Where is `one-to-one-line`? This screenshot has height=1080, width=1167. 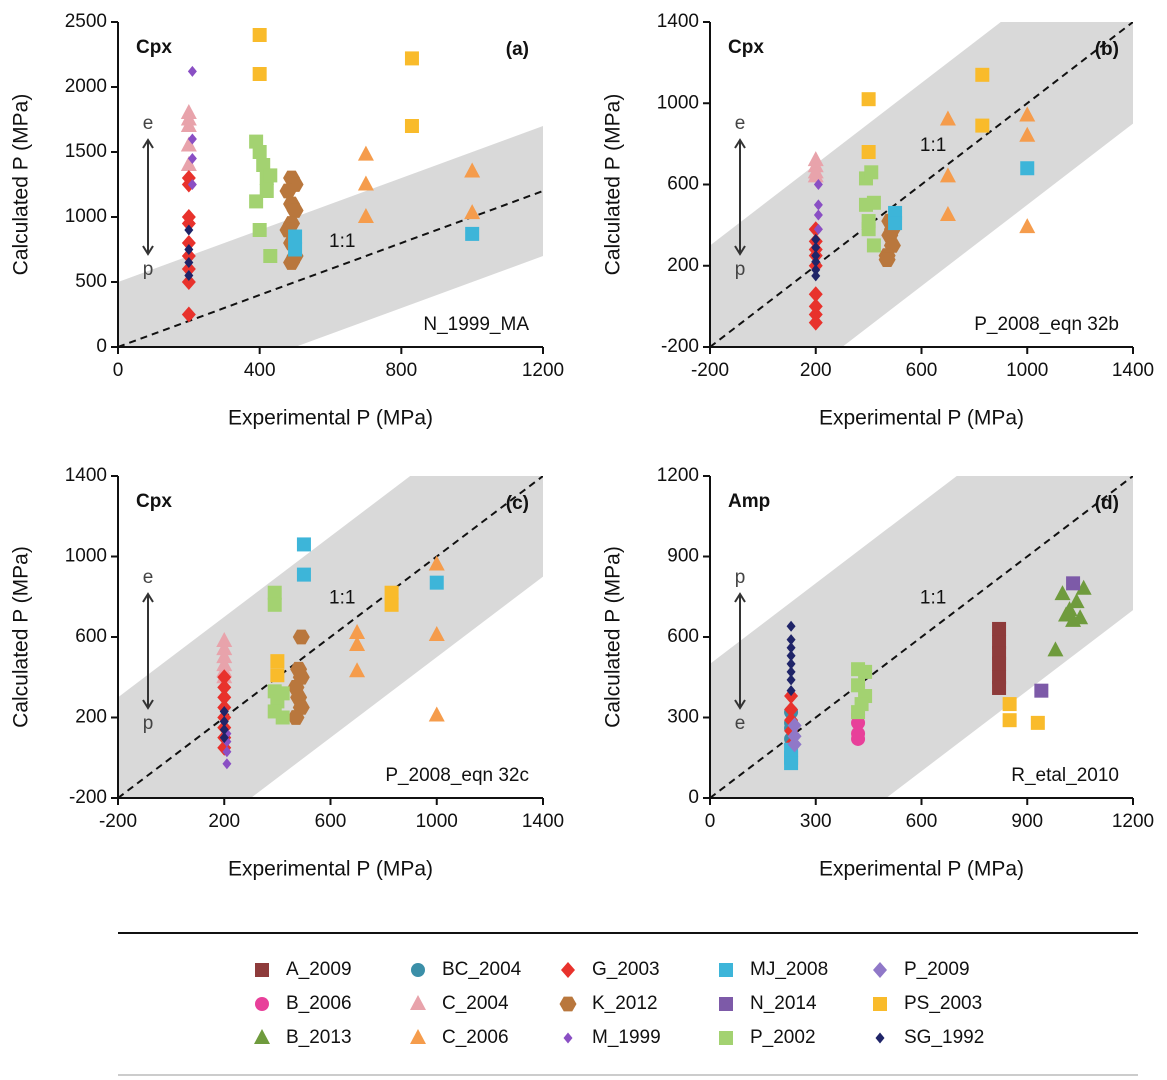
one-to-one-line is located at coordinates (921, 637).